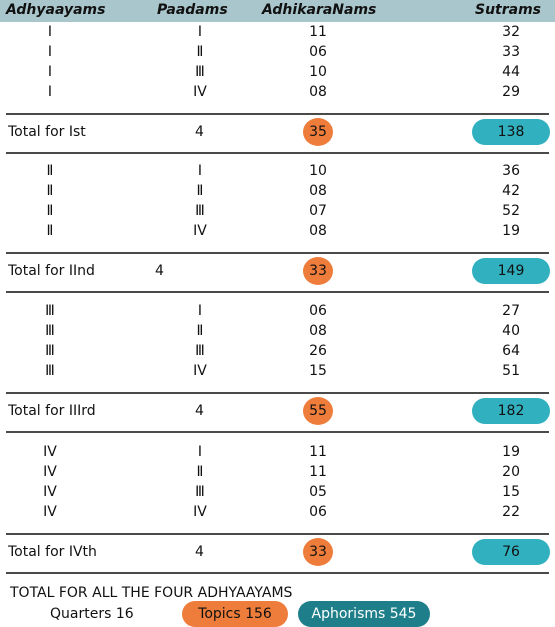 The height and width of the screenshot is (627, 555). What do you see at coordinates (364, 614) in the screenshot?
I see `summary-aphorisms: Aphorisms 545` at bounding box center [364, 614].